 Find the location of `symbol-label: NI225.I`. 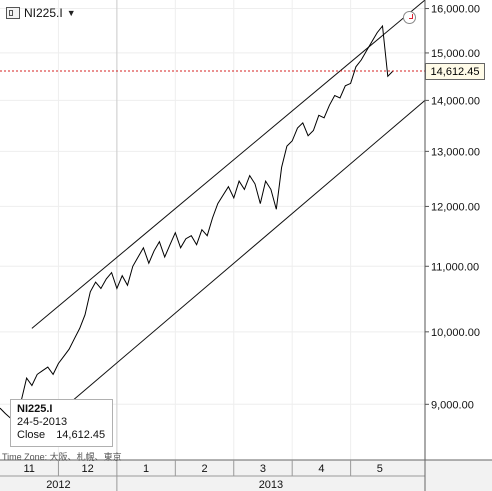

symbol-label: NI225.I is located at coordinates (43, 13).